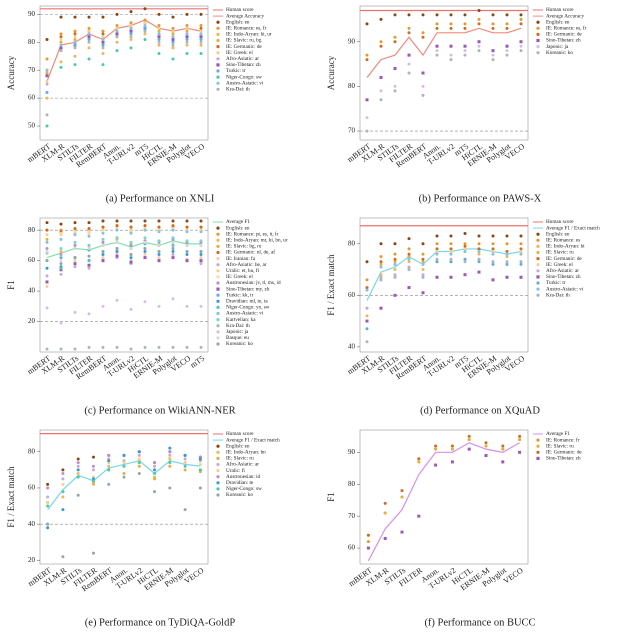 This screenshot has height=636, width=640. Describe the element at coordinates (244, 489) in the screenshot. I see `legend-label: Niger-Congo: sw` at that location.